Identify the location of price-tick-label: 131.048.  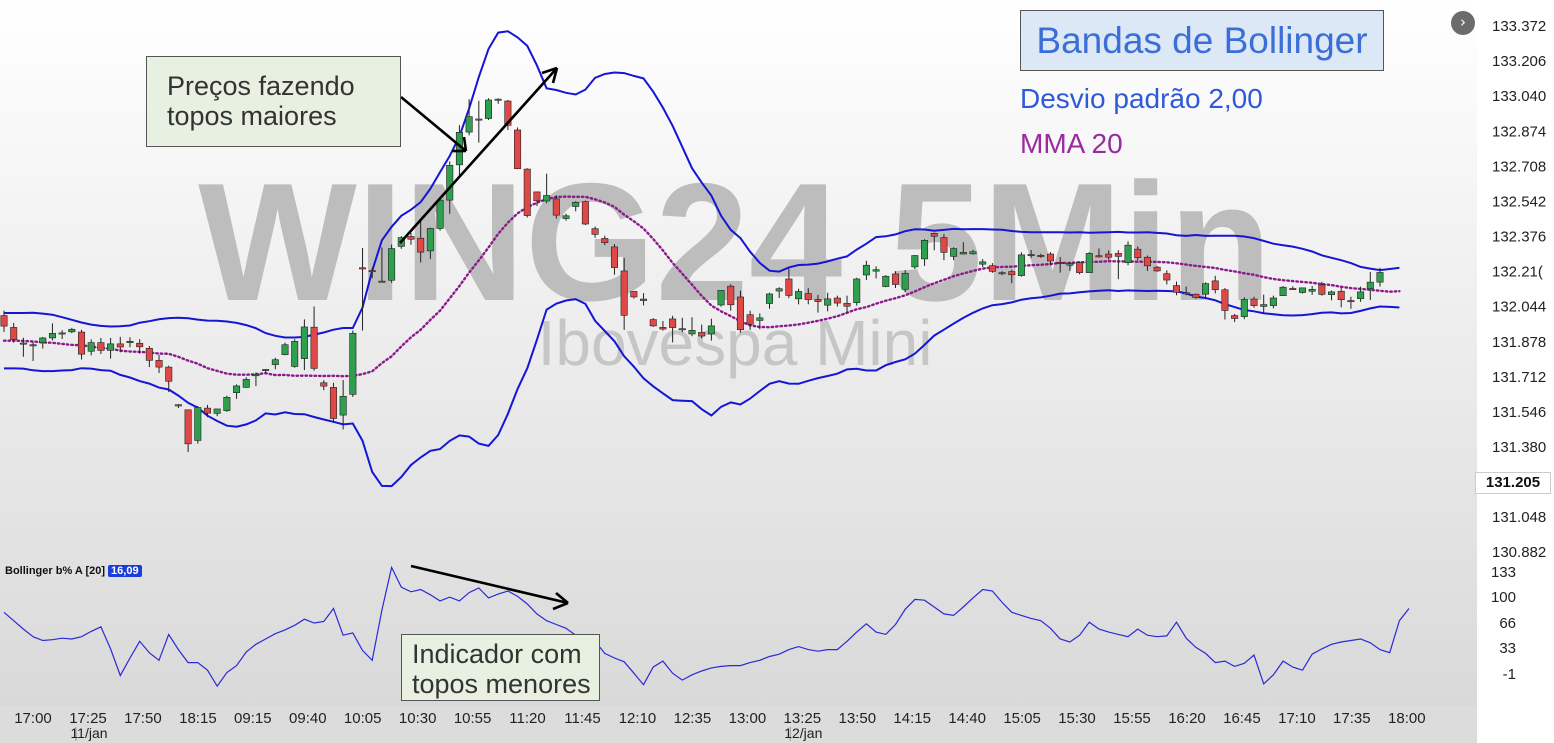
(1519, 517).